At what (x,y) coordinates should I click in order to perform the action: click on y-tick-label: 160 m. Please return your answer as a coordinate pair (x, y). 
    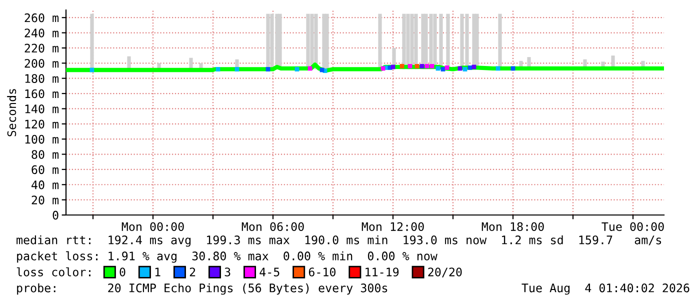
    Looking at the image, I should click on (41, 93).